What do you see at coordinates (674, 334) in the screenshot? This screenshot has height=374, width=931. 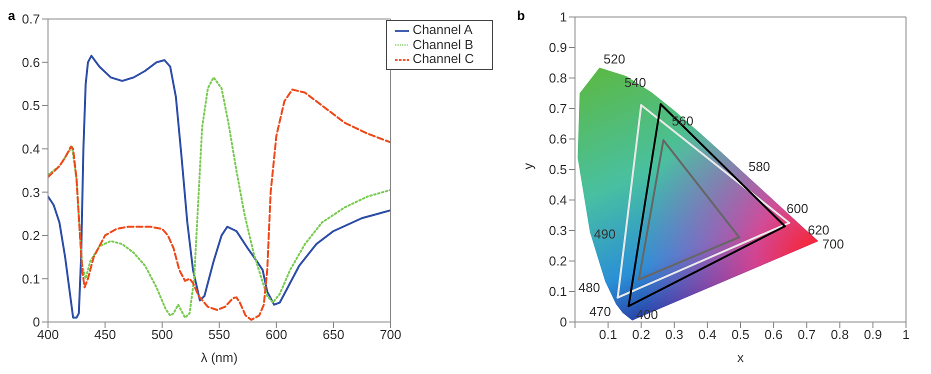 I see `x-tick-label: 0.3` at bounding box center [674, 334].